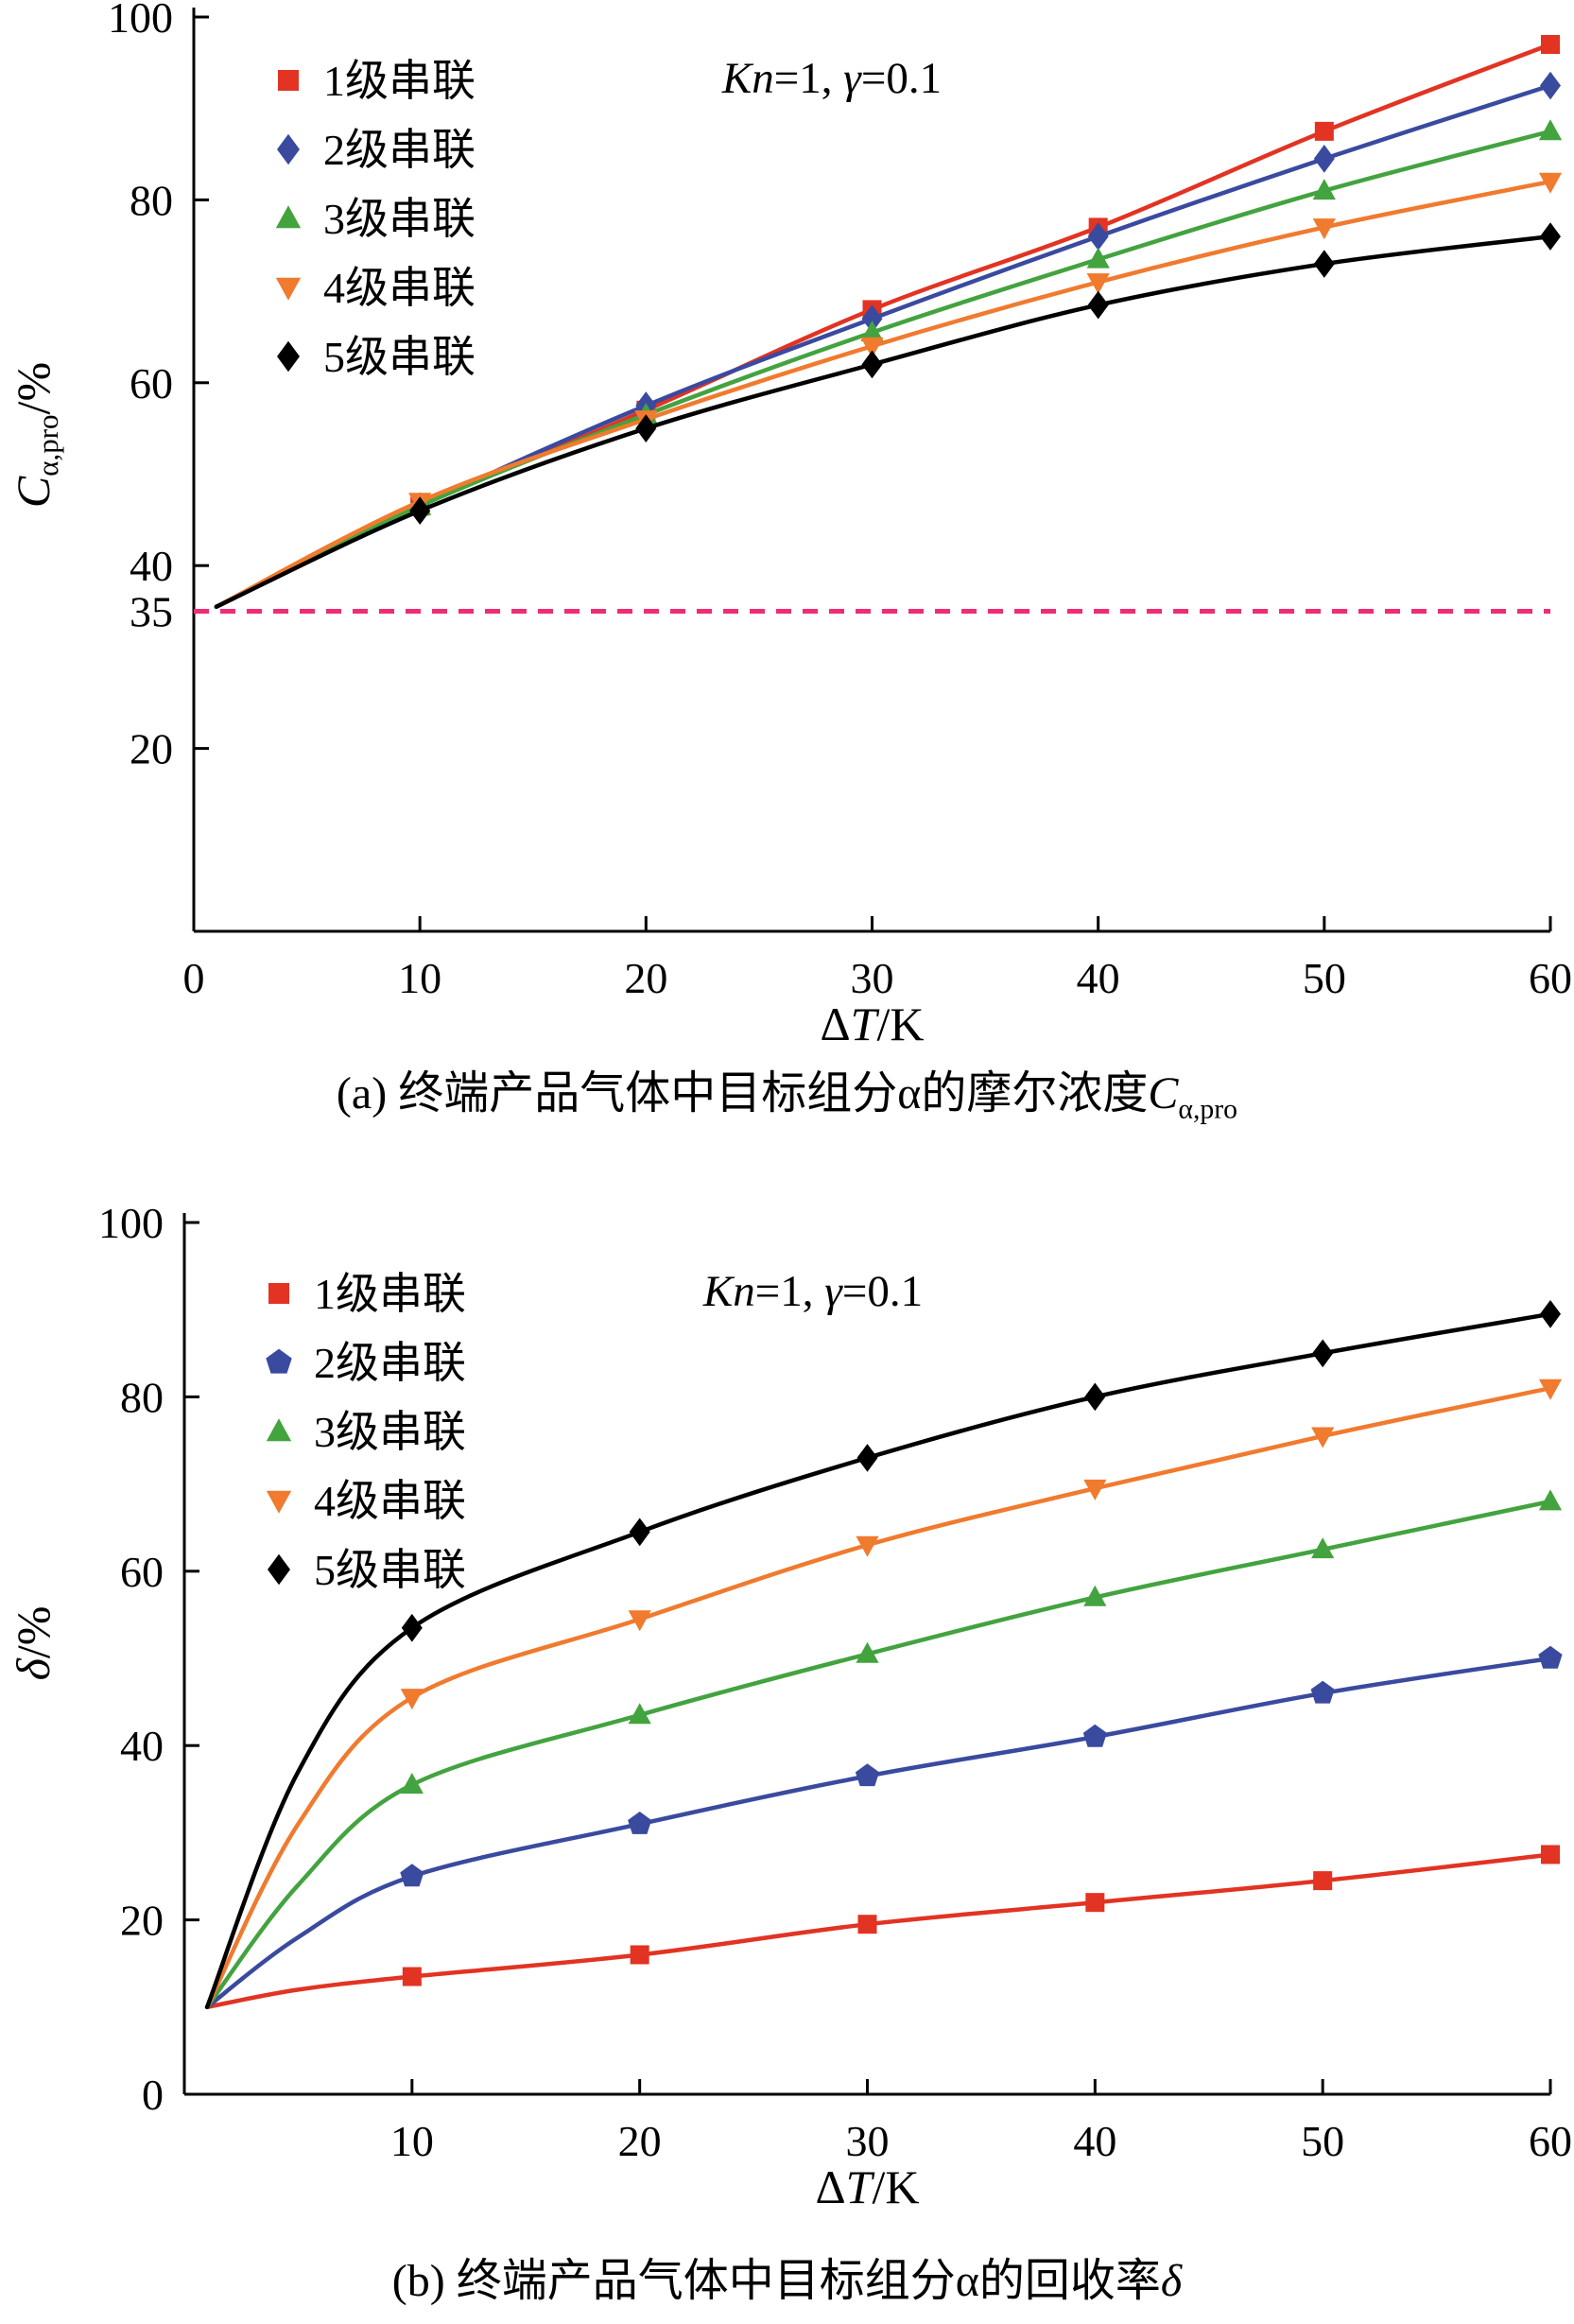 The image size is (1574, 2324). What do you see at coordinates (840, 612) in the screenshot?
I see `reference-line: 35` at bounding box center [840, 612].